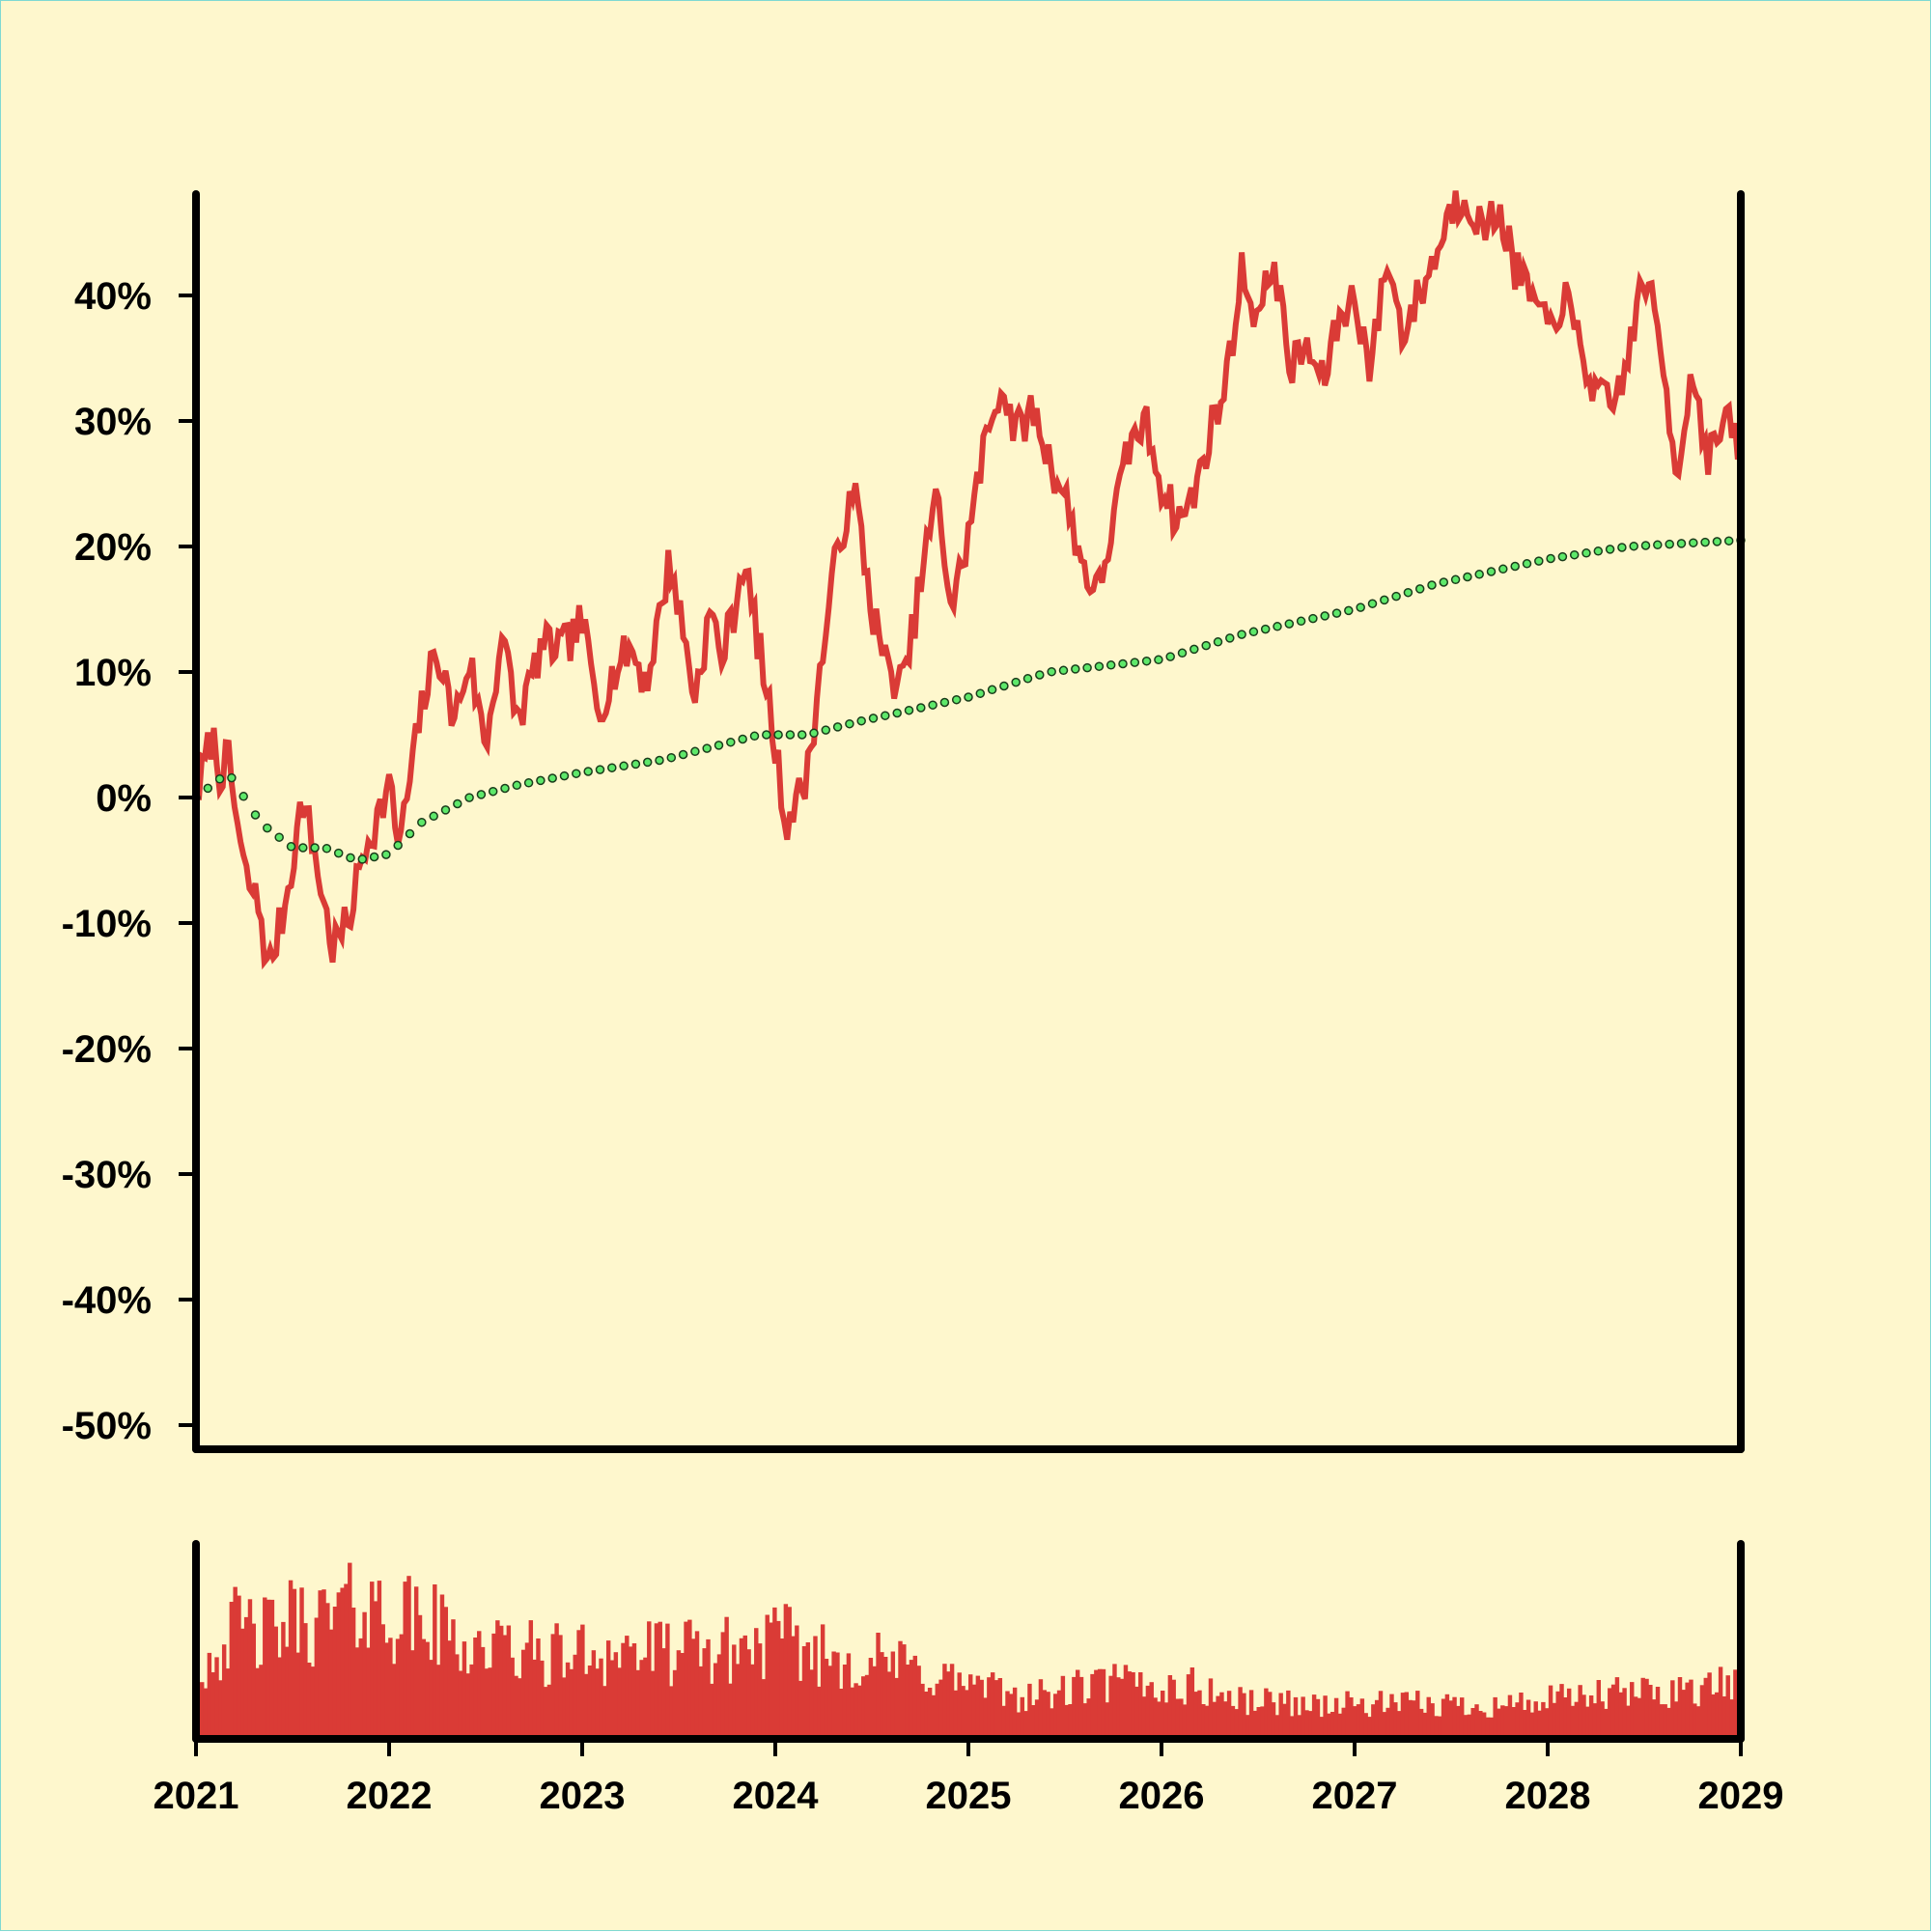 This screenshot has height=1932, width=1931. What do you see at coordinates (196, 1796) in the screenshot?
I see `x-tick-label: 2021` at bounding box center [196, 1796].